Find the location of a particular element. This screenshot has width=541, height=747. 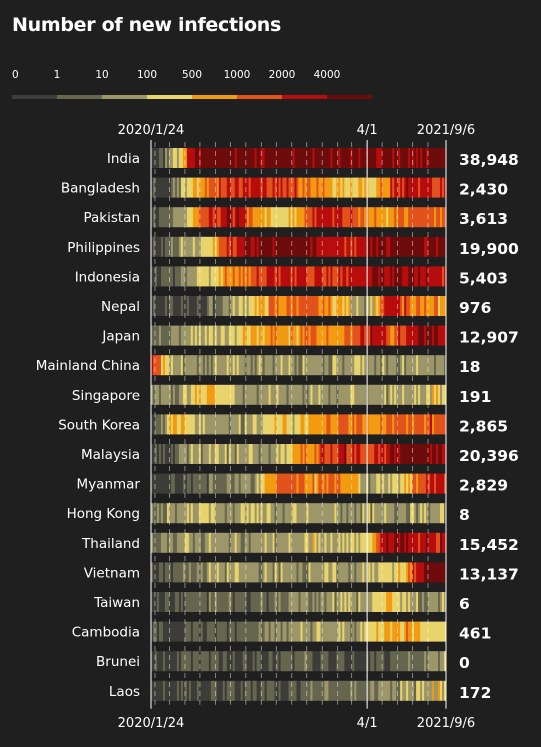

latest-value: 15,452 is located at coordinates (489, 545).